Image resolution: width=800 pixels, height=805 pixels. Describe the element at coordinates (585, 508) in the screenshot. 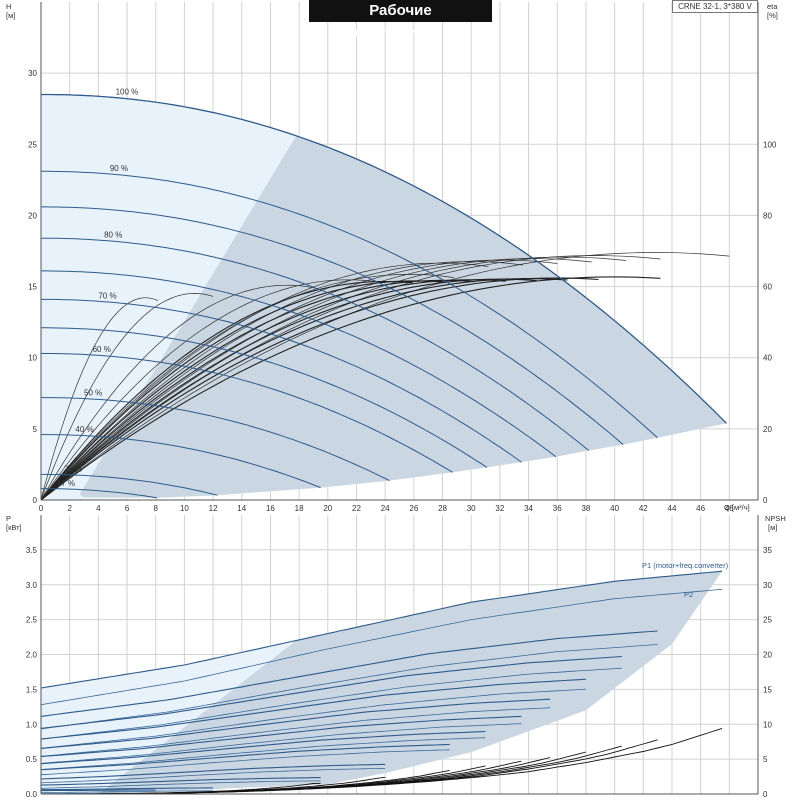

I see `x-tick-label: 38` at that location.